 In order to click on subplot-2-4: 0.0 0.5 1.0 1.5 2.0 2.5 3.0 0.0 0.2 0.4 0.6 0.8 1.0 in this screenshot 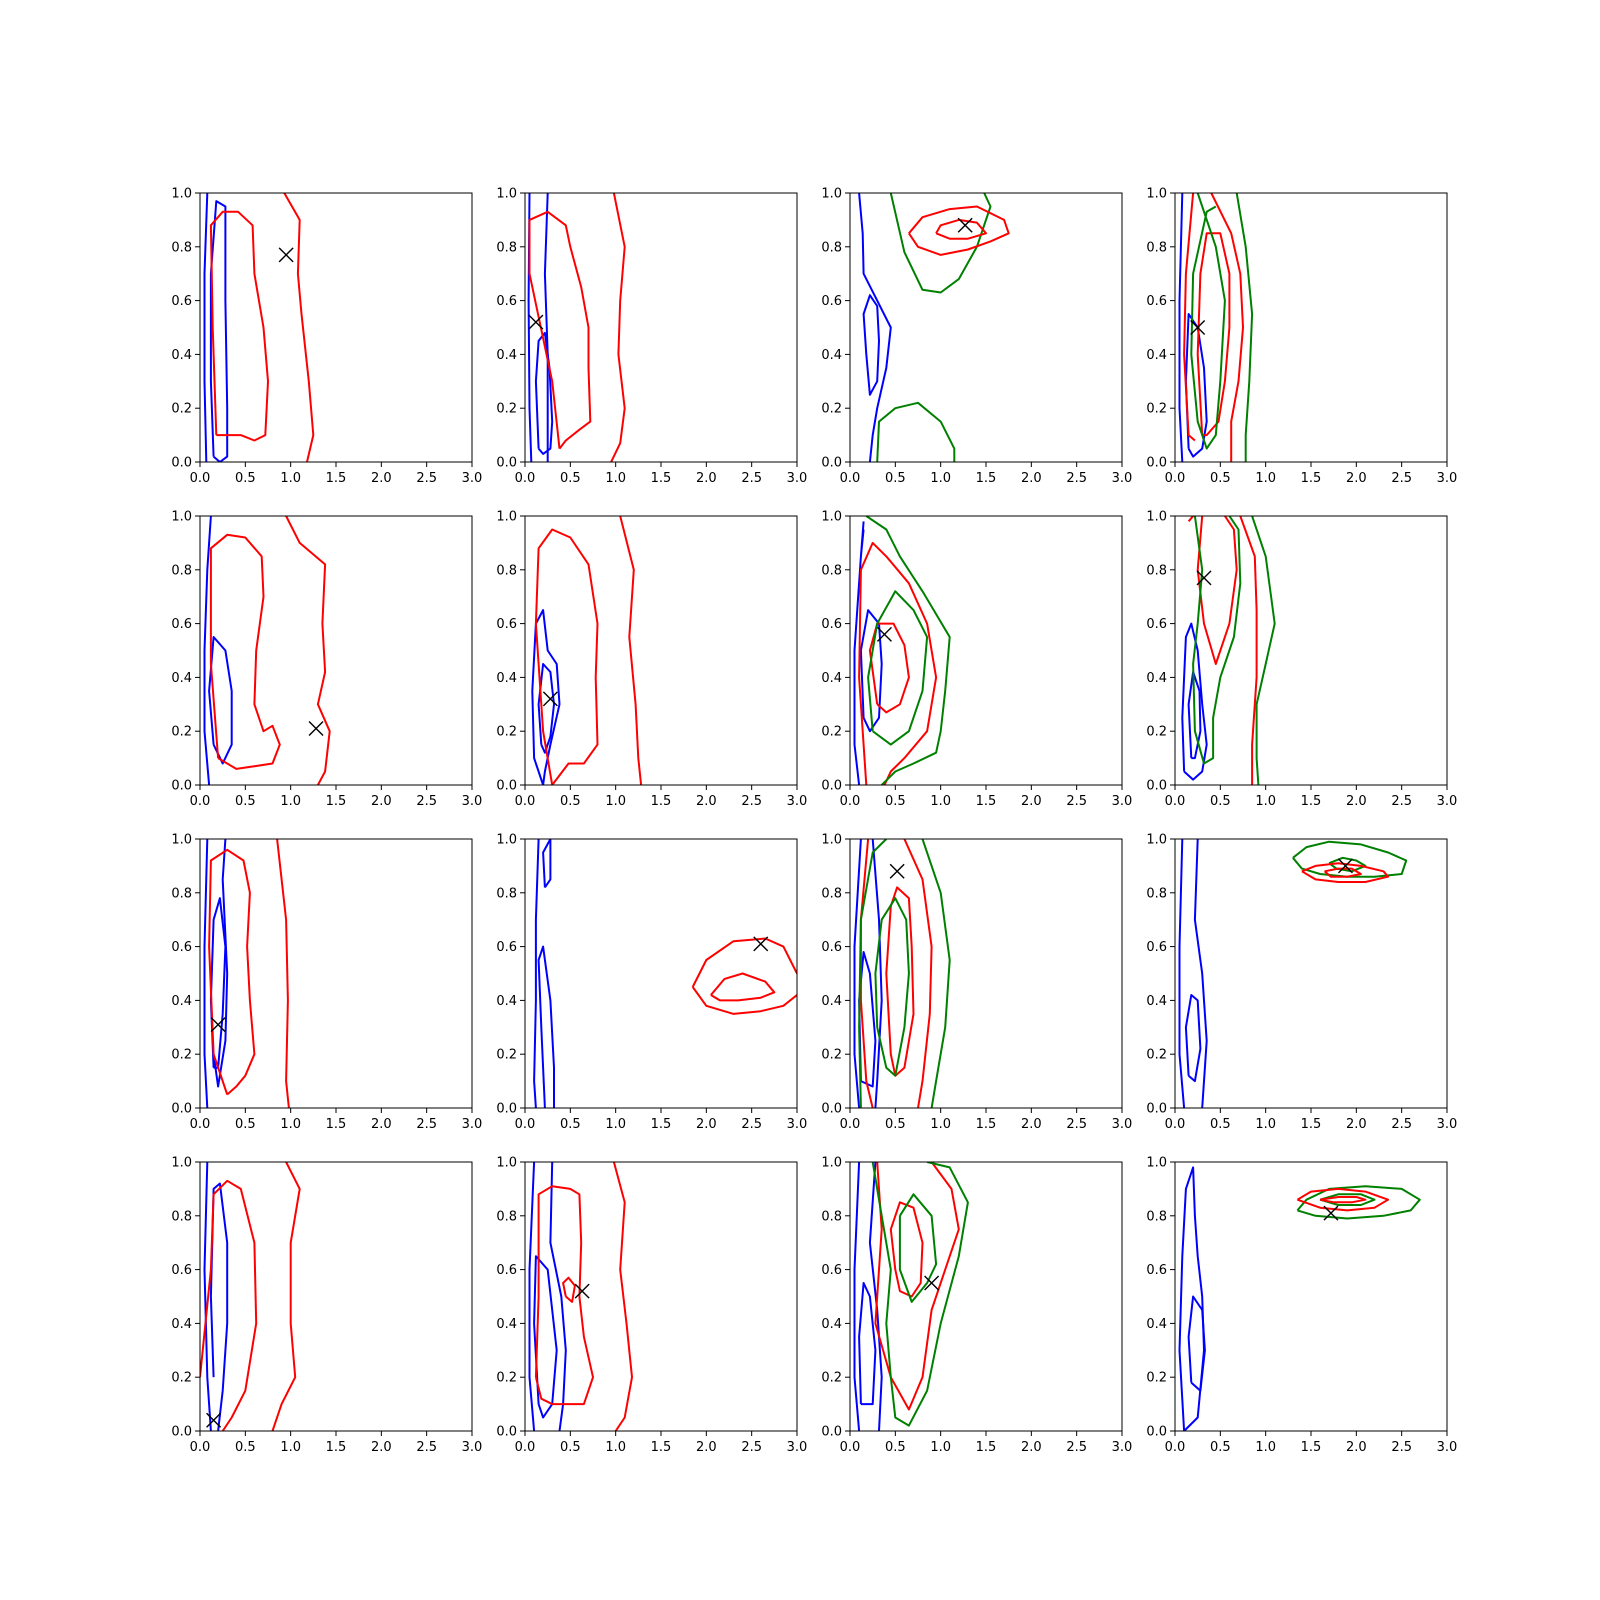, I will do `click(1301, 660)`.